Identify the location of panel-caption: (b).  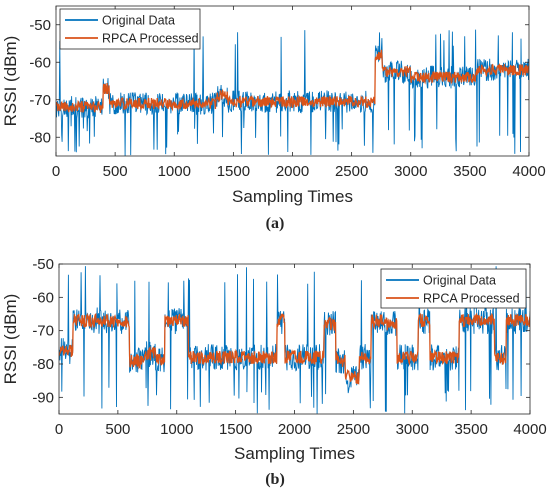
(275, 479).